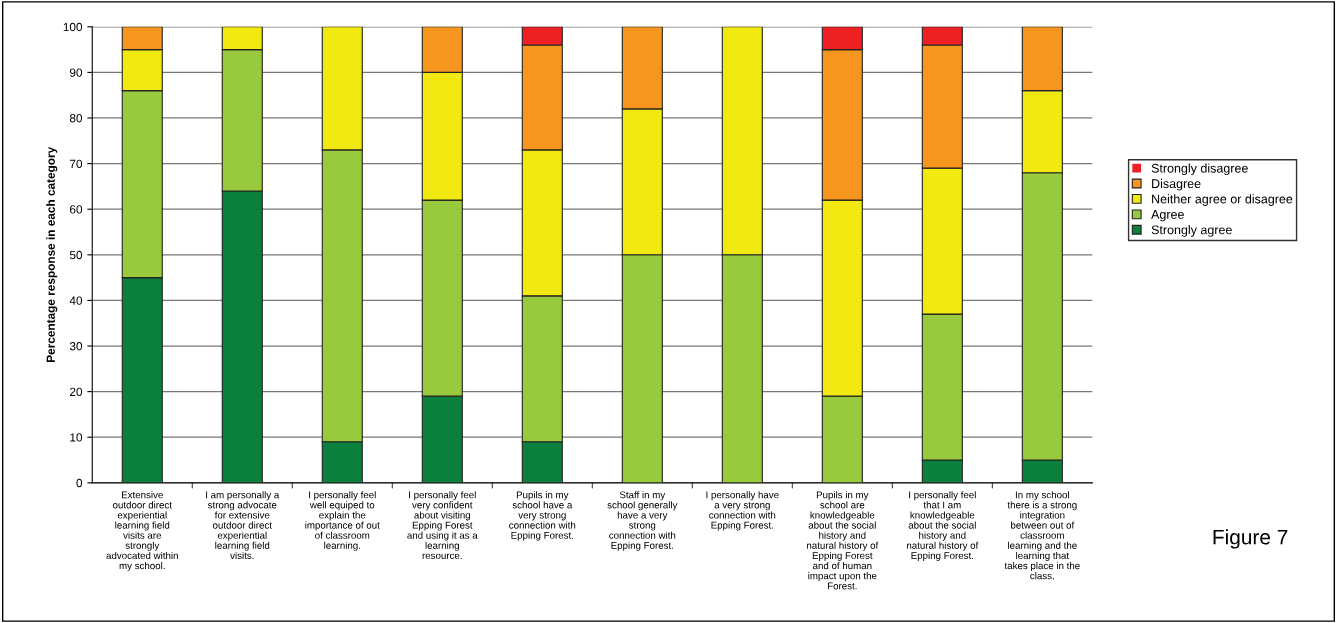 The width and height of the screenshot is (1337, 623). Describe the element at coordinates (76, 300) in the screenshot. I see `y-tick-label: 40` at that location.